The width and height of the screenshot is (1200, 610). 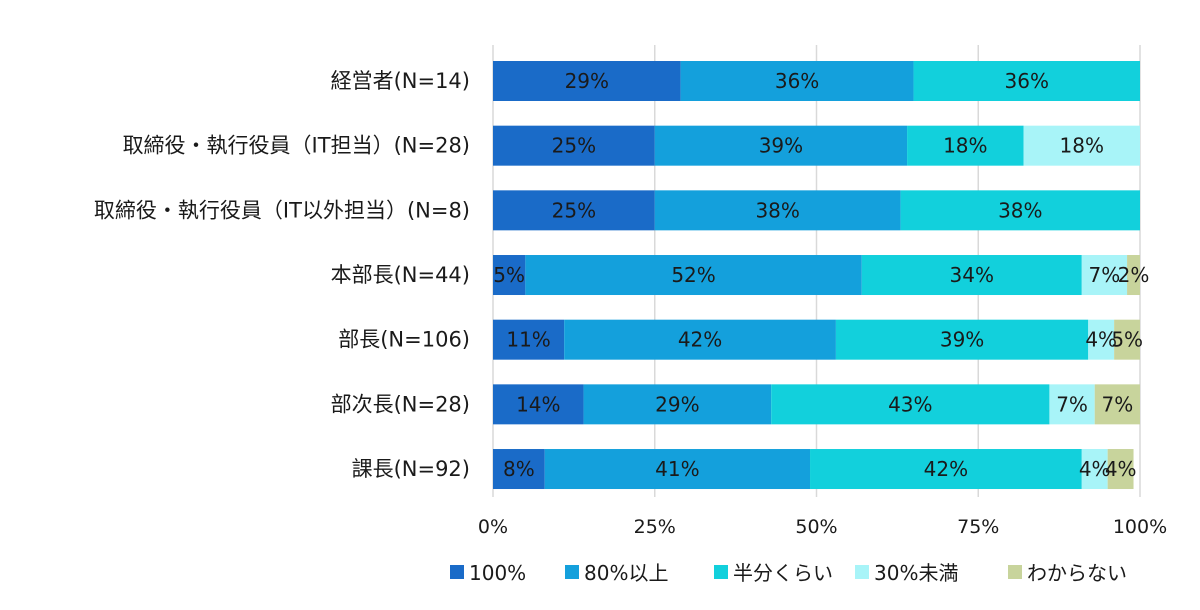 I want to click on legend-item: 30%未満, so click(x=906, y=573).